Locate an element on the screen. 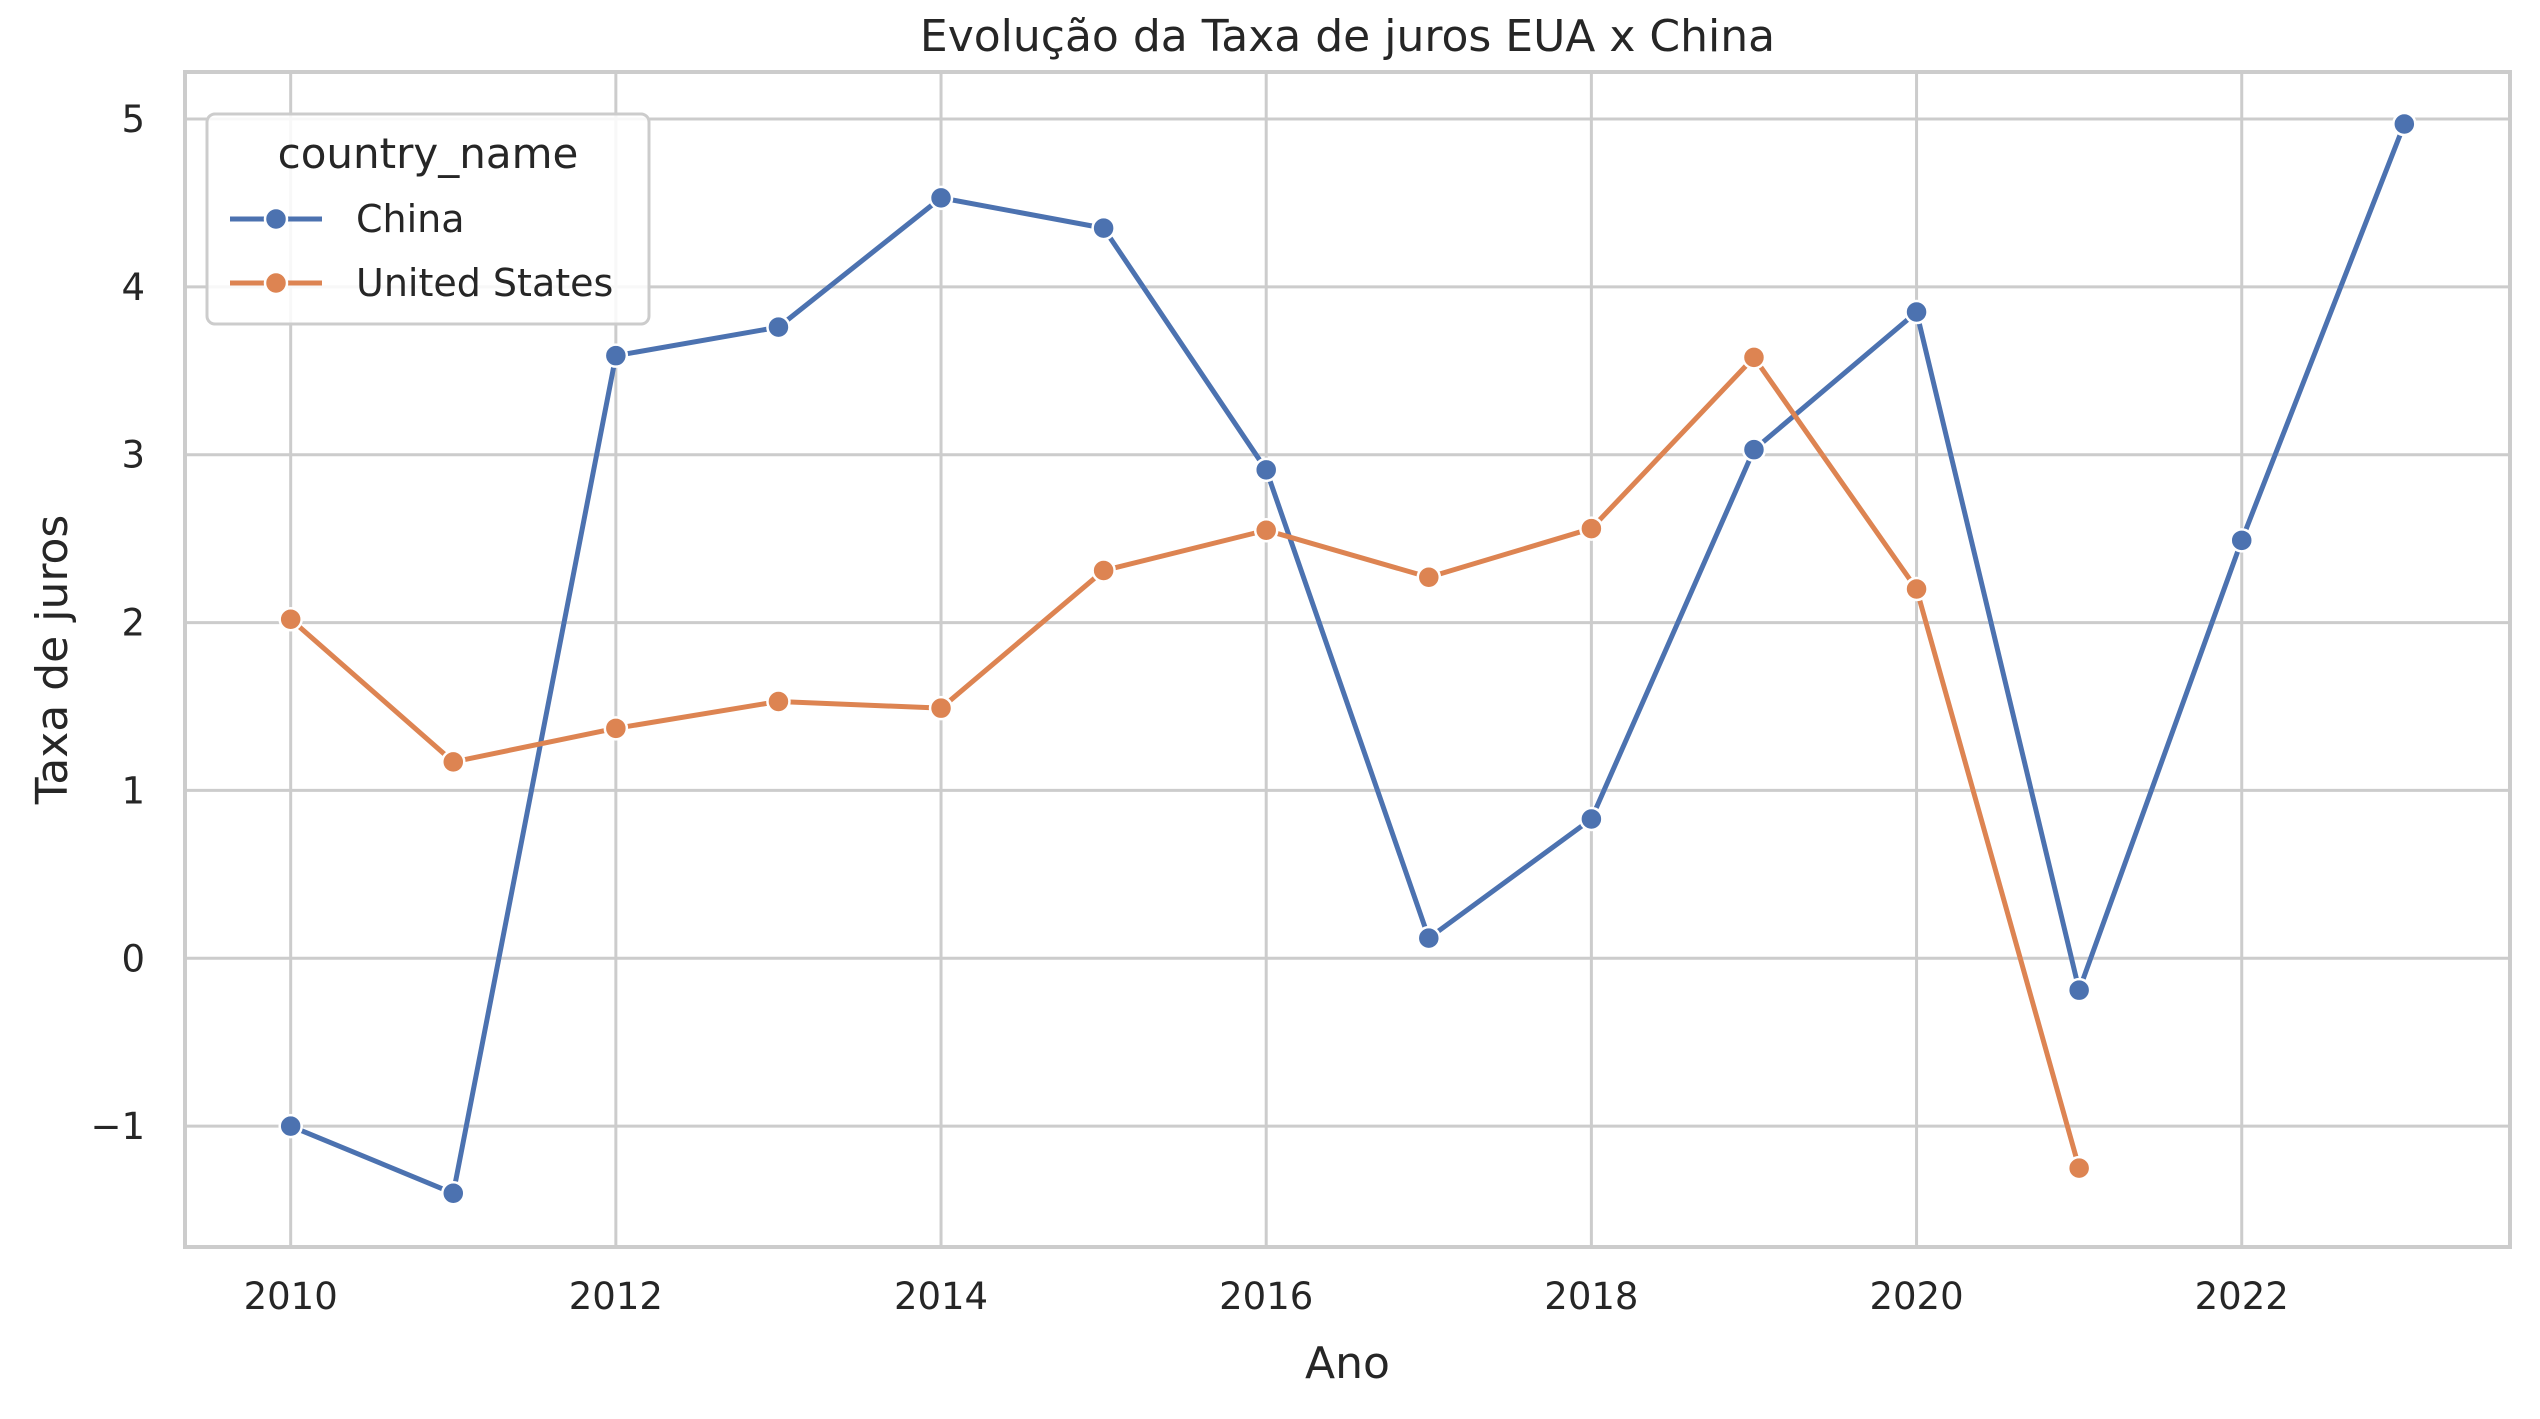 This screenshot has width=2540, height=1419. x-tick-label: 2020 is located at coordinates (1916, 1296).